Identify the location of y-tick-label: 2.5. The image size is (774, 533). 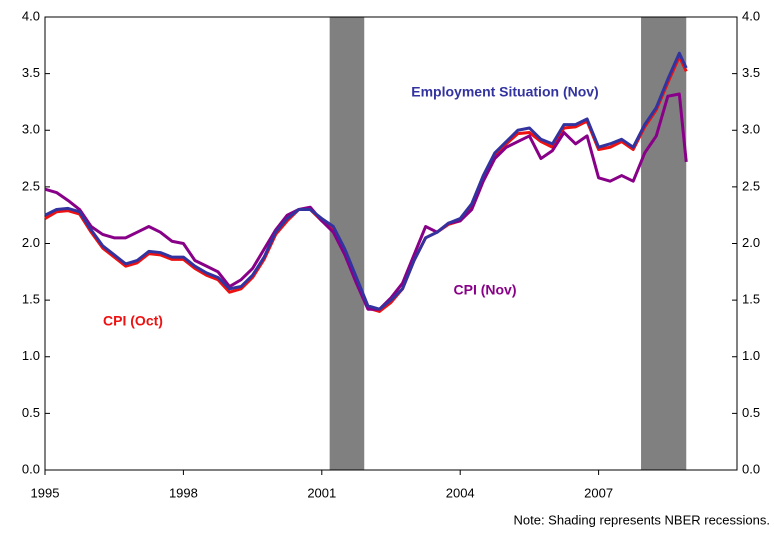
(31, 185).